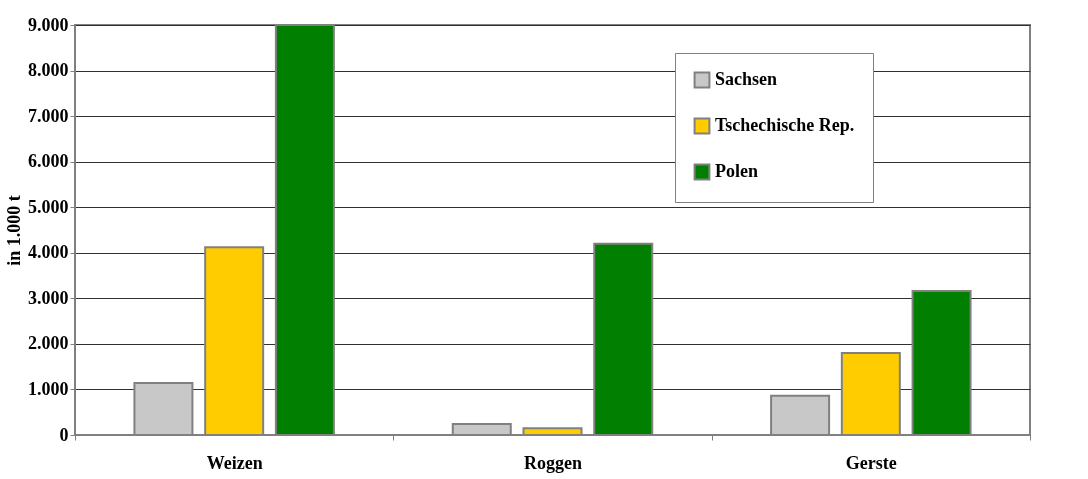  Describe the element at coordinates (736, 171) in the screenshot. I see `legend-label: Polen` at that location.